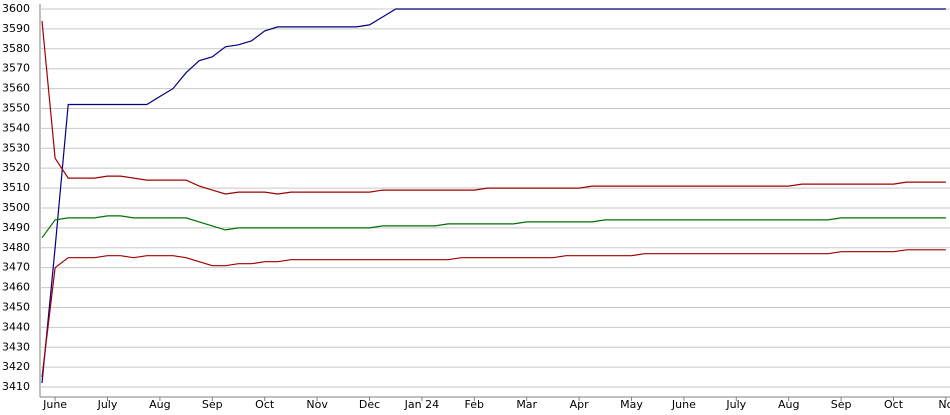 The width and height of the screenshot is (950, 415). Describe the element at coordinates (16, 326) in the screenshot. I see `y-tick-label: 3440` at that location.